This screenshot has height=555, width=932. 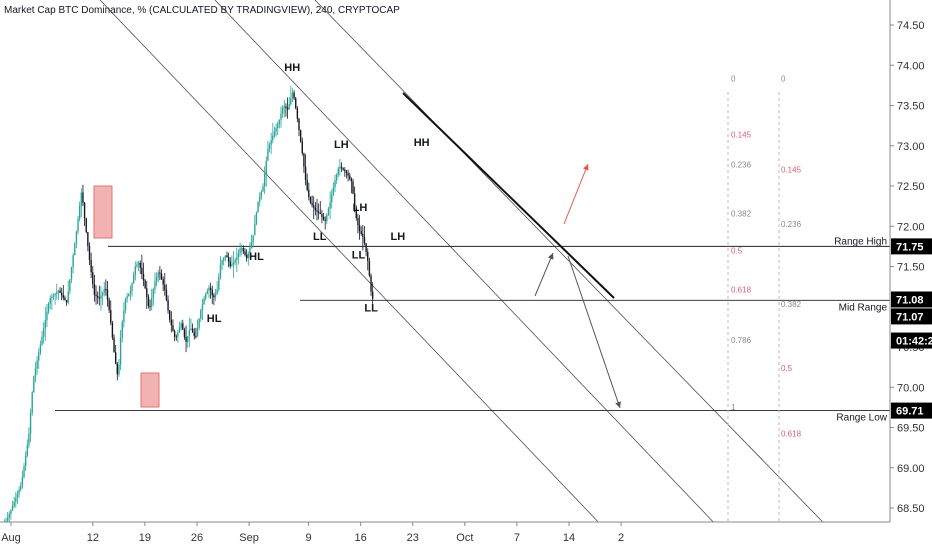 I want to click on x-tick-label: Oct, so click(x=464, y=538).